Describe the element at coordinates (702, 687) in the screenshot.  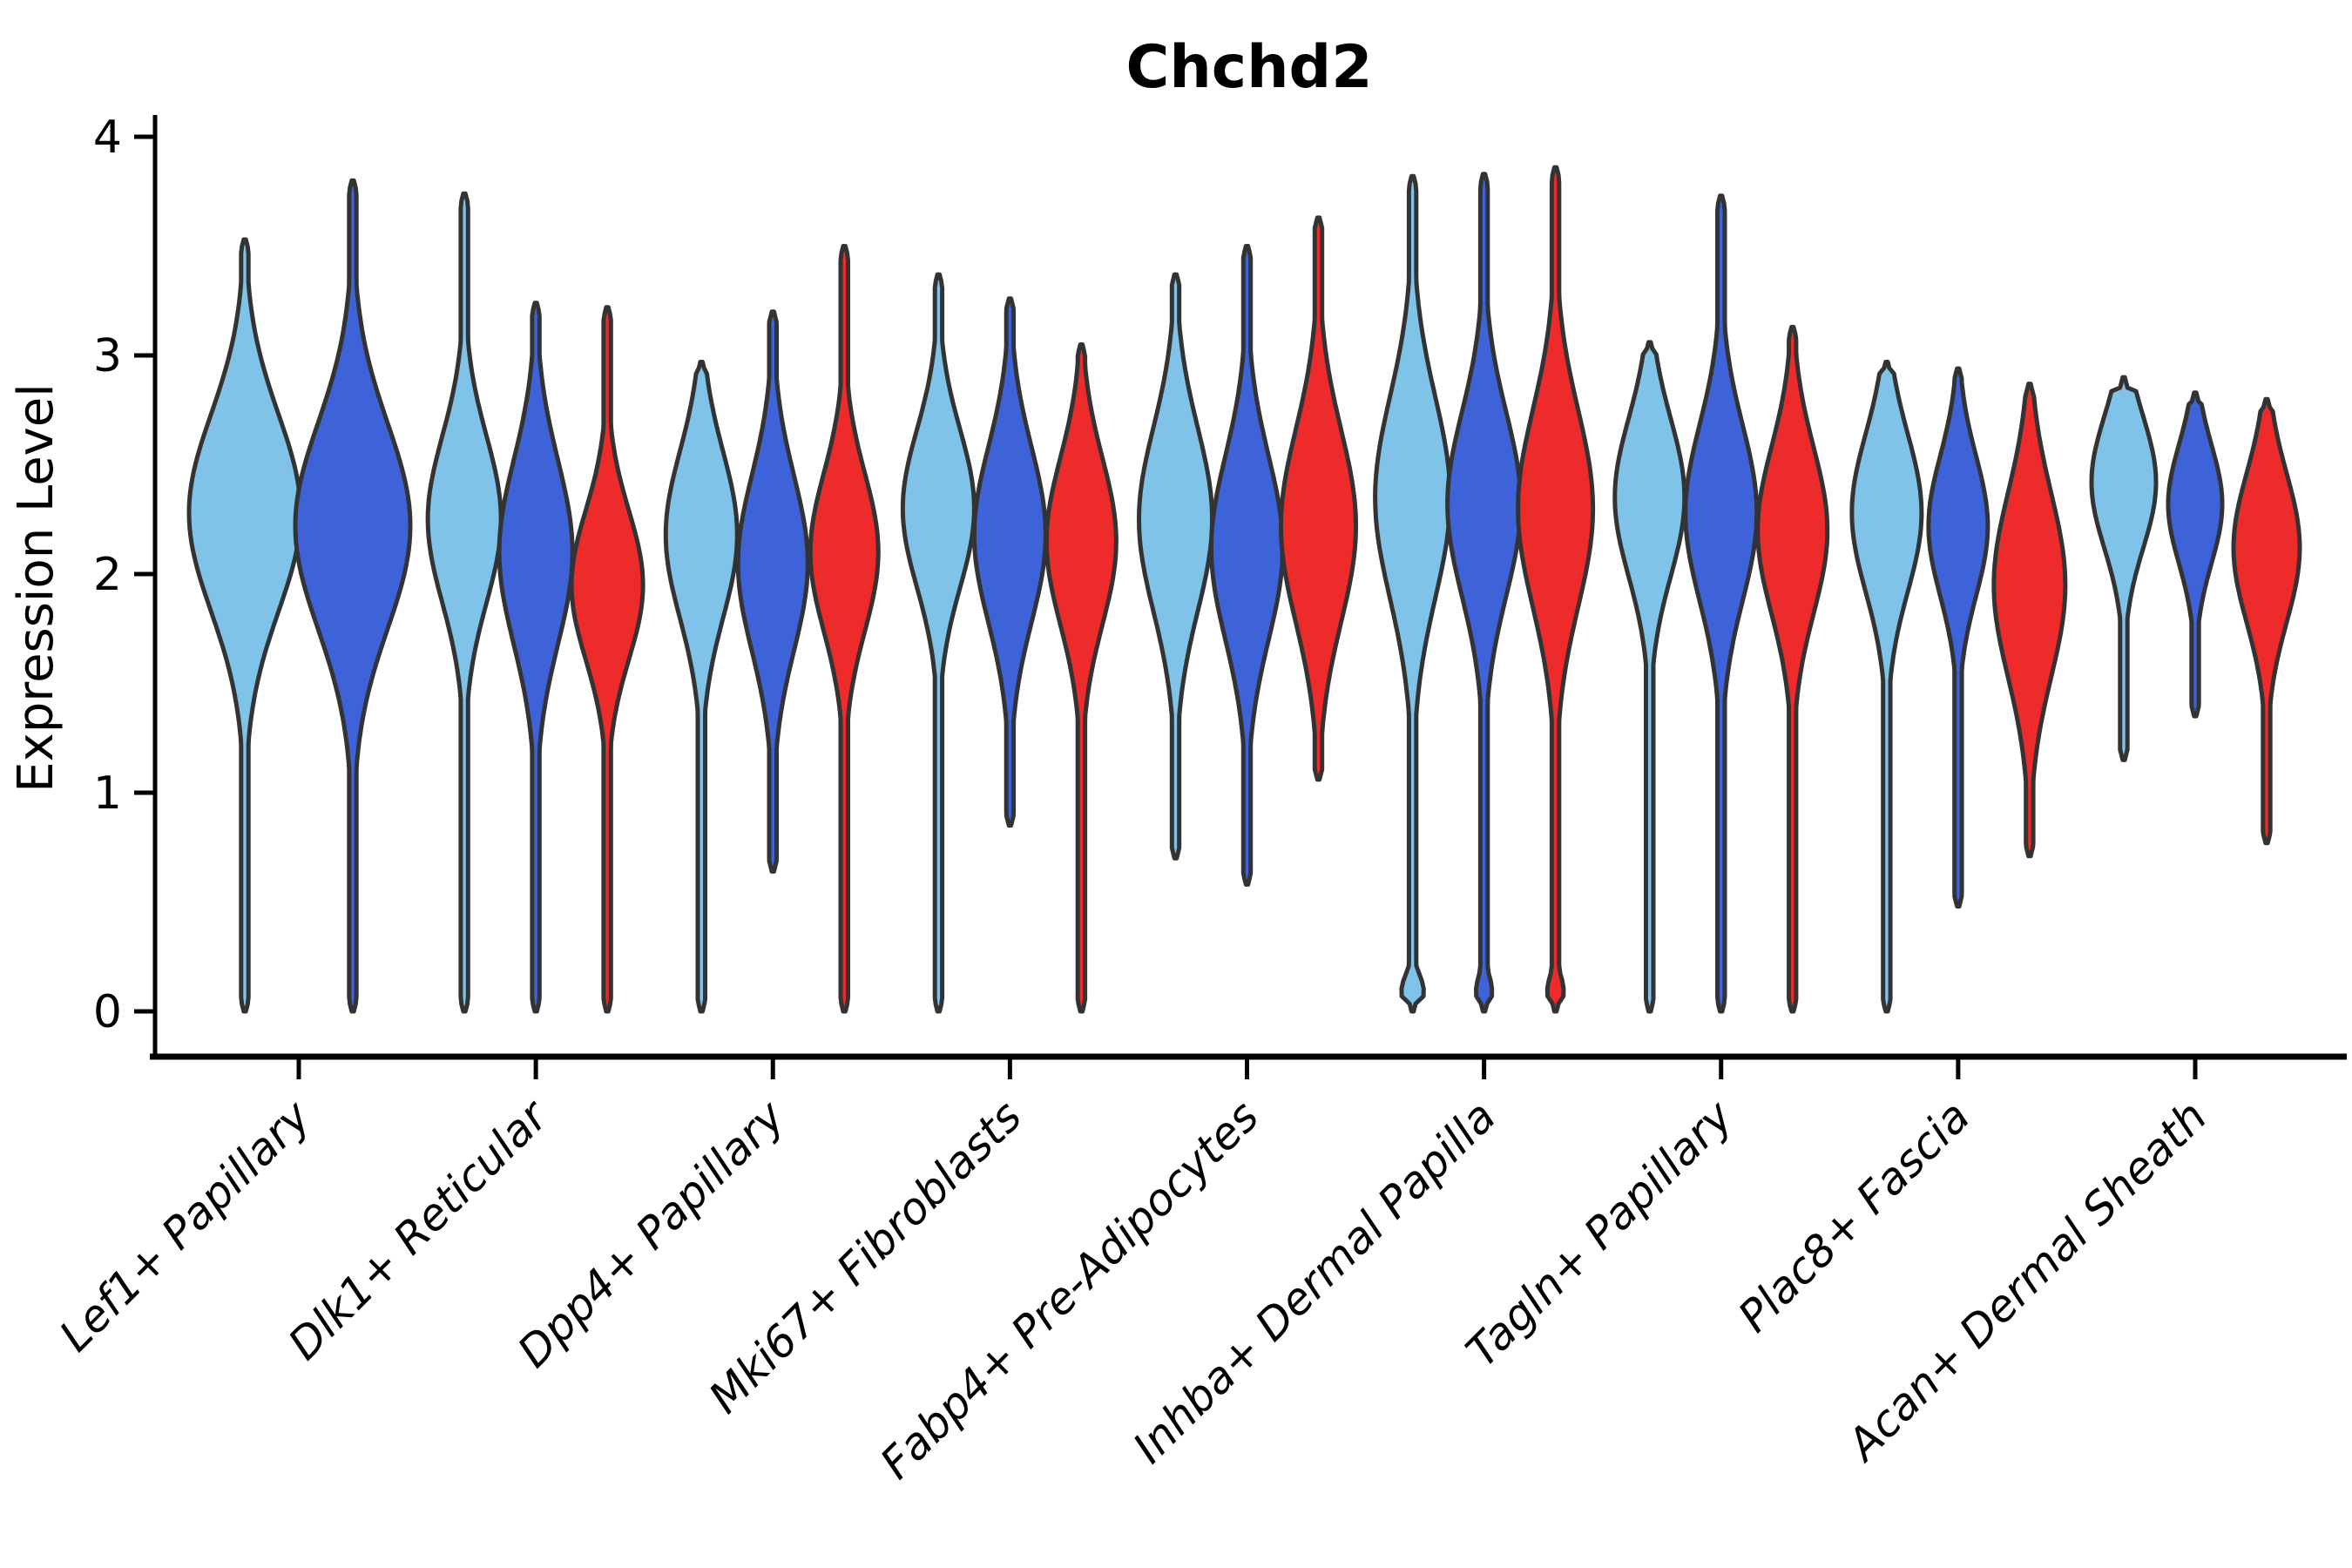
I see `violin-dpp4-papillary-light_blue` at that location.